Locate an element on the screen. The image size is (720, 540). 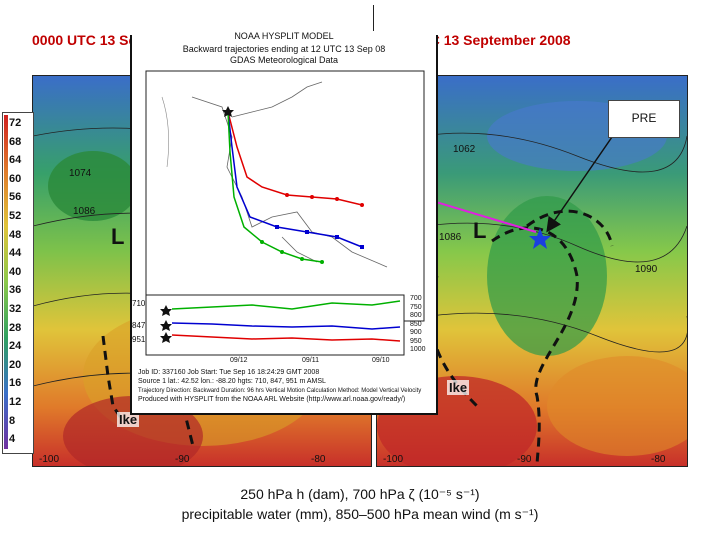
colorbar-tick-label: 68 is located at coordinates (15, 141).